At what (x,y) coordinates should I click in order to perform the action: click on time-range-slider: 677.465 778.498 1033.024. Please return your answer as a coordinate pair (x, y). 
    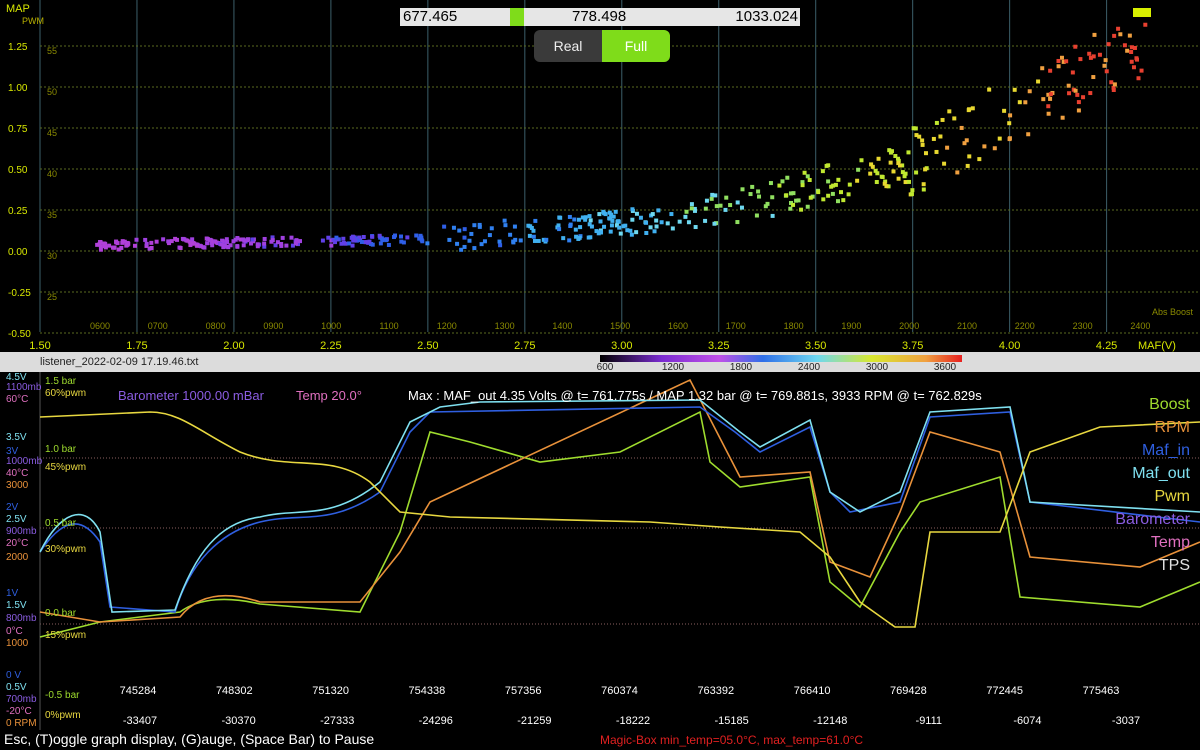
    Looking at the image, I should click on (600, 17).